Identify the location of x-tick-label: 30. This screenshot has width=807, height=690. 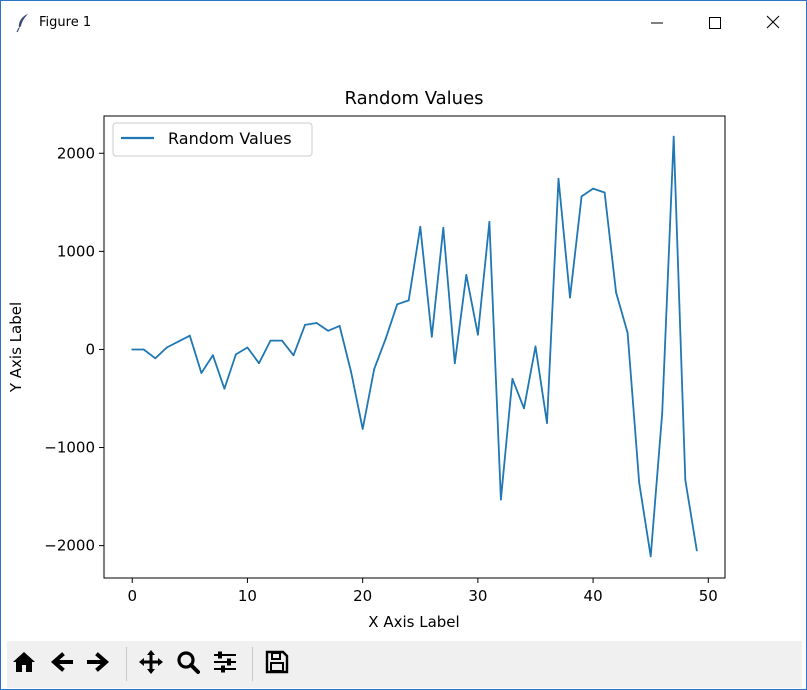
(477, 596).